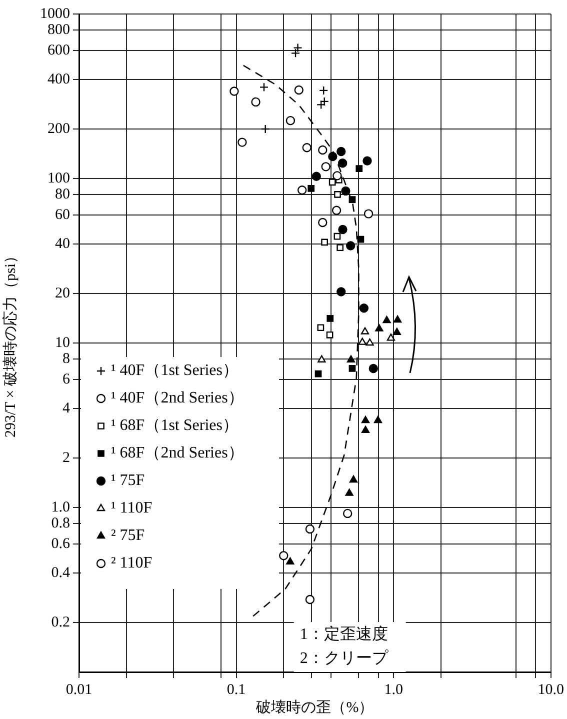 This screenshot has width=567, height=719. I want to click on y-tick-label: 800, so click(59, 30).